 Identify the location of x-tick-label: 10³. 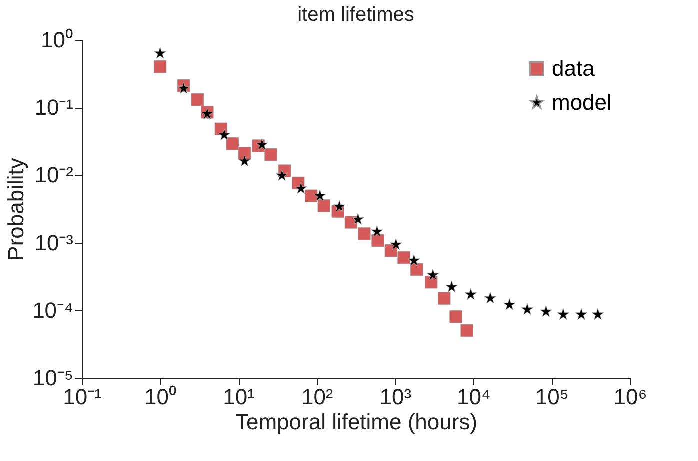
(396, 397).